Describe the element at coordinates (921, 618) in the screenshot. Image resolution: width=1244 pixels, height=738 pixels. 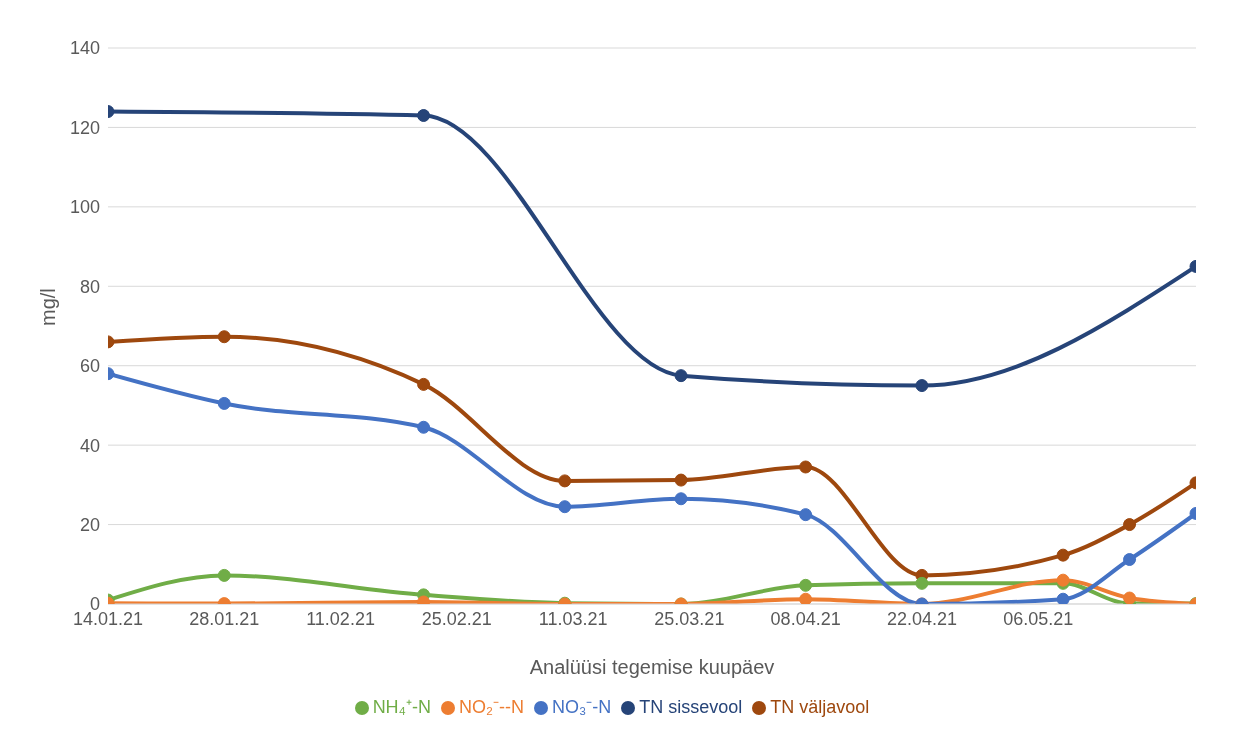
I see `x-tick-label: 22.04.21` at that location.